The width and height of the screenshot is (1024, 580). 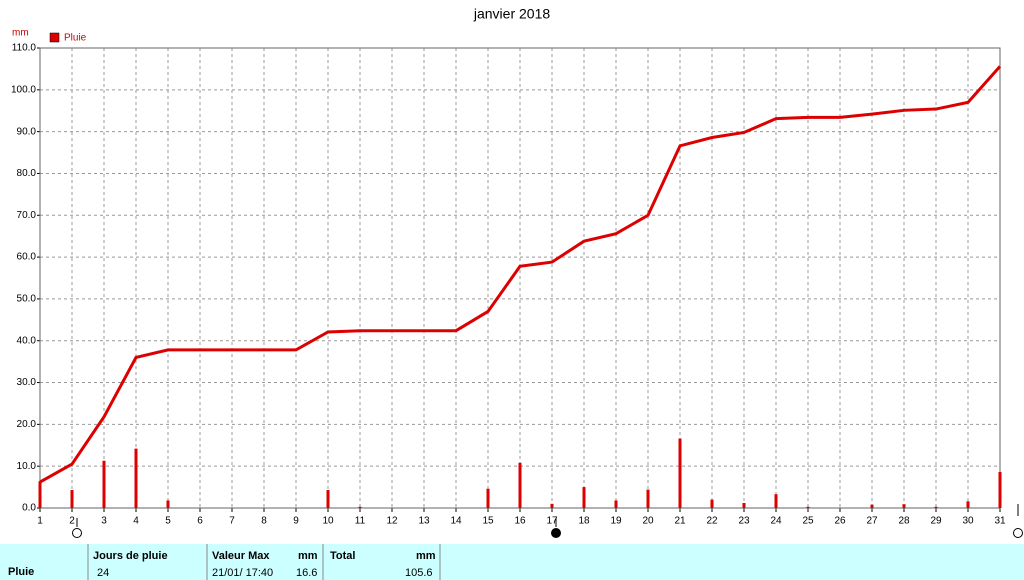 What do you see at coordinates (296, 521) in the screenshot?
I see `x-tick-label: 9` at bounding box center [296, 521].